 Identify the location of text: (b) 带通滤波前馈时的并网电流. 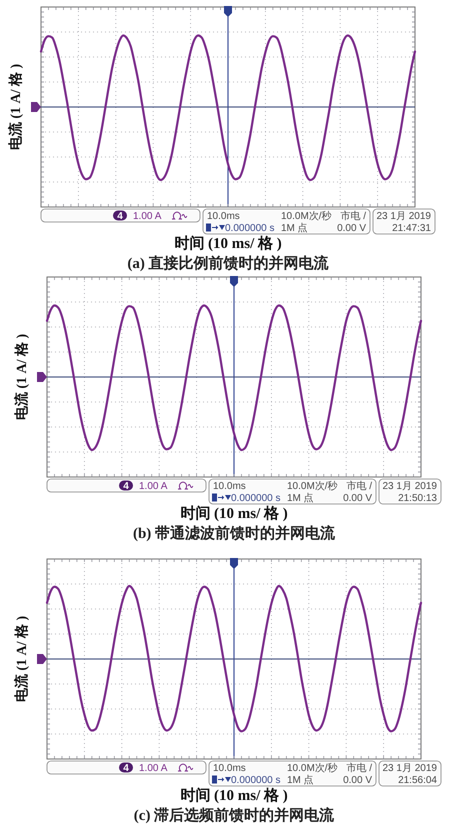
(234, 533).